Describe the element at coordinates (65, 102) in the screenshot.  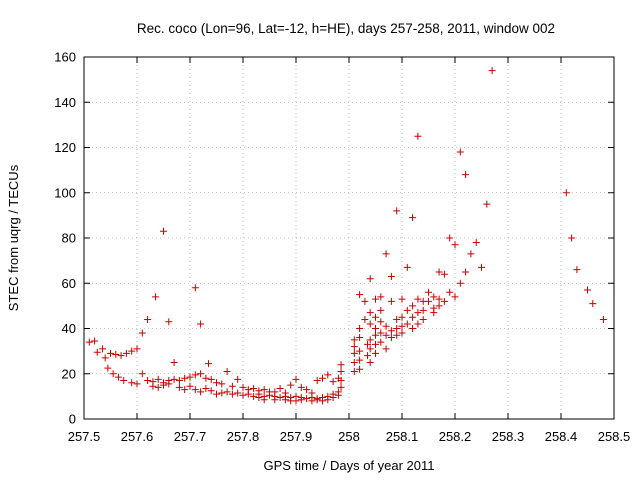
I see `y-tick-label: 140` at that location.